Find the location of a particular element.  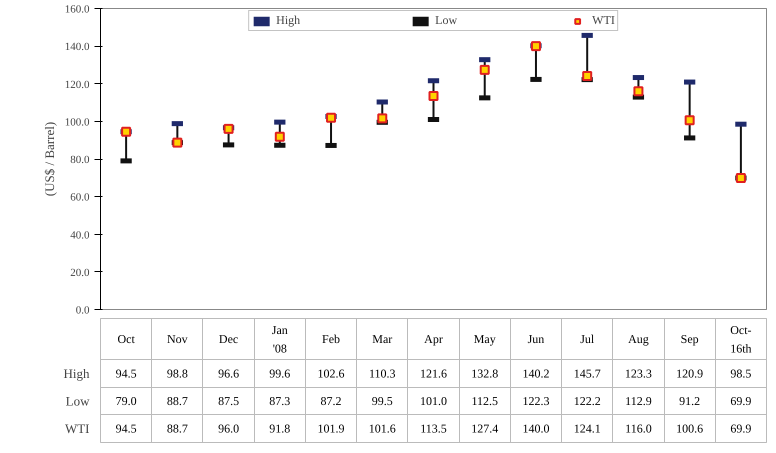

y-tick-label: 160.0 is located at coordinates (77, 10).